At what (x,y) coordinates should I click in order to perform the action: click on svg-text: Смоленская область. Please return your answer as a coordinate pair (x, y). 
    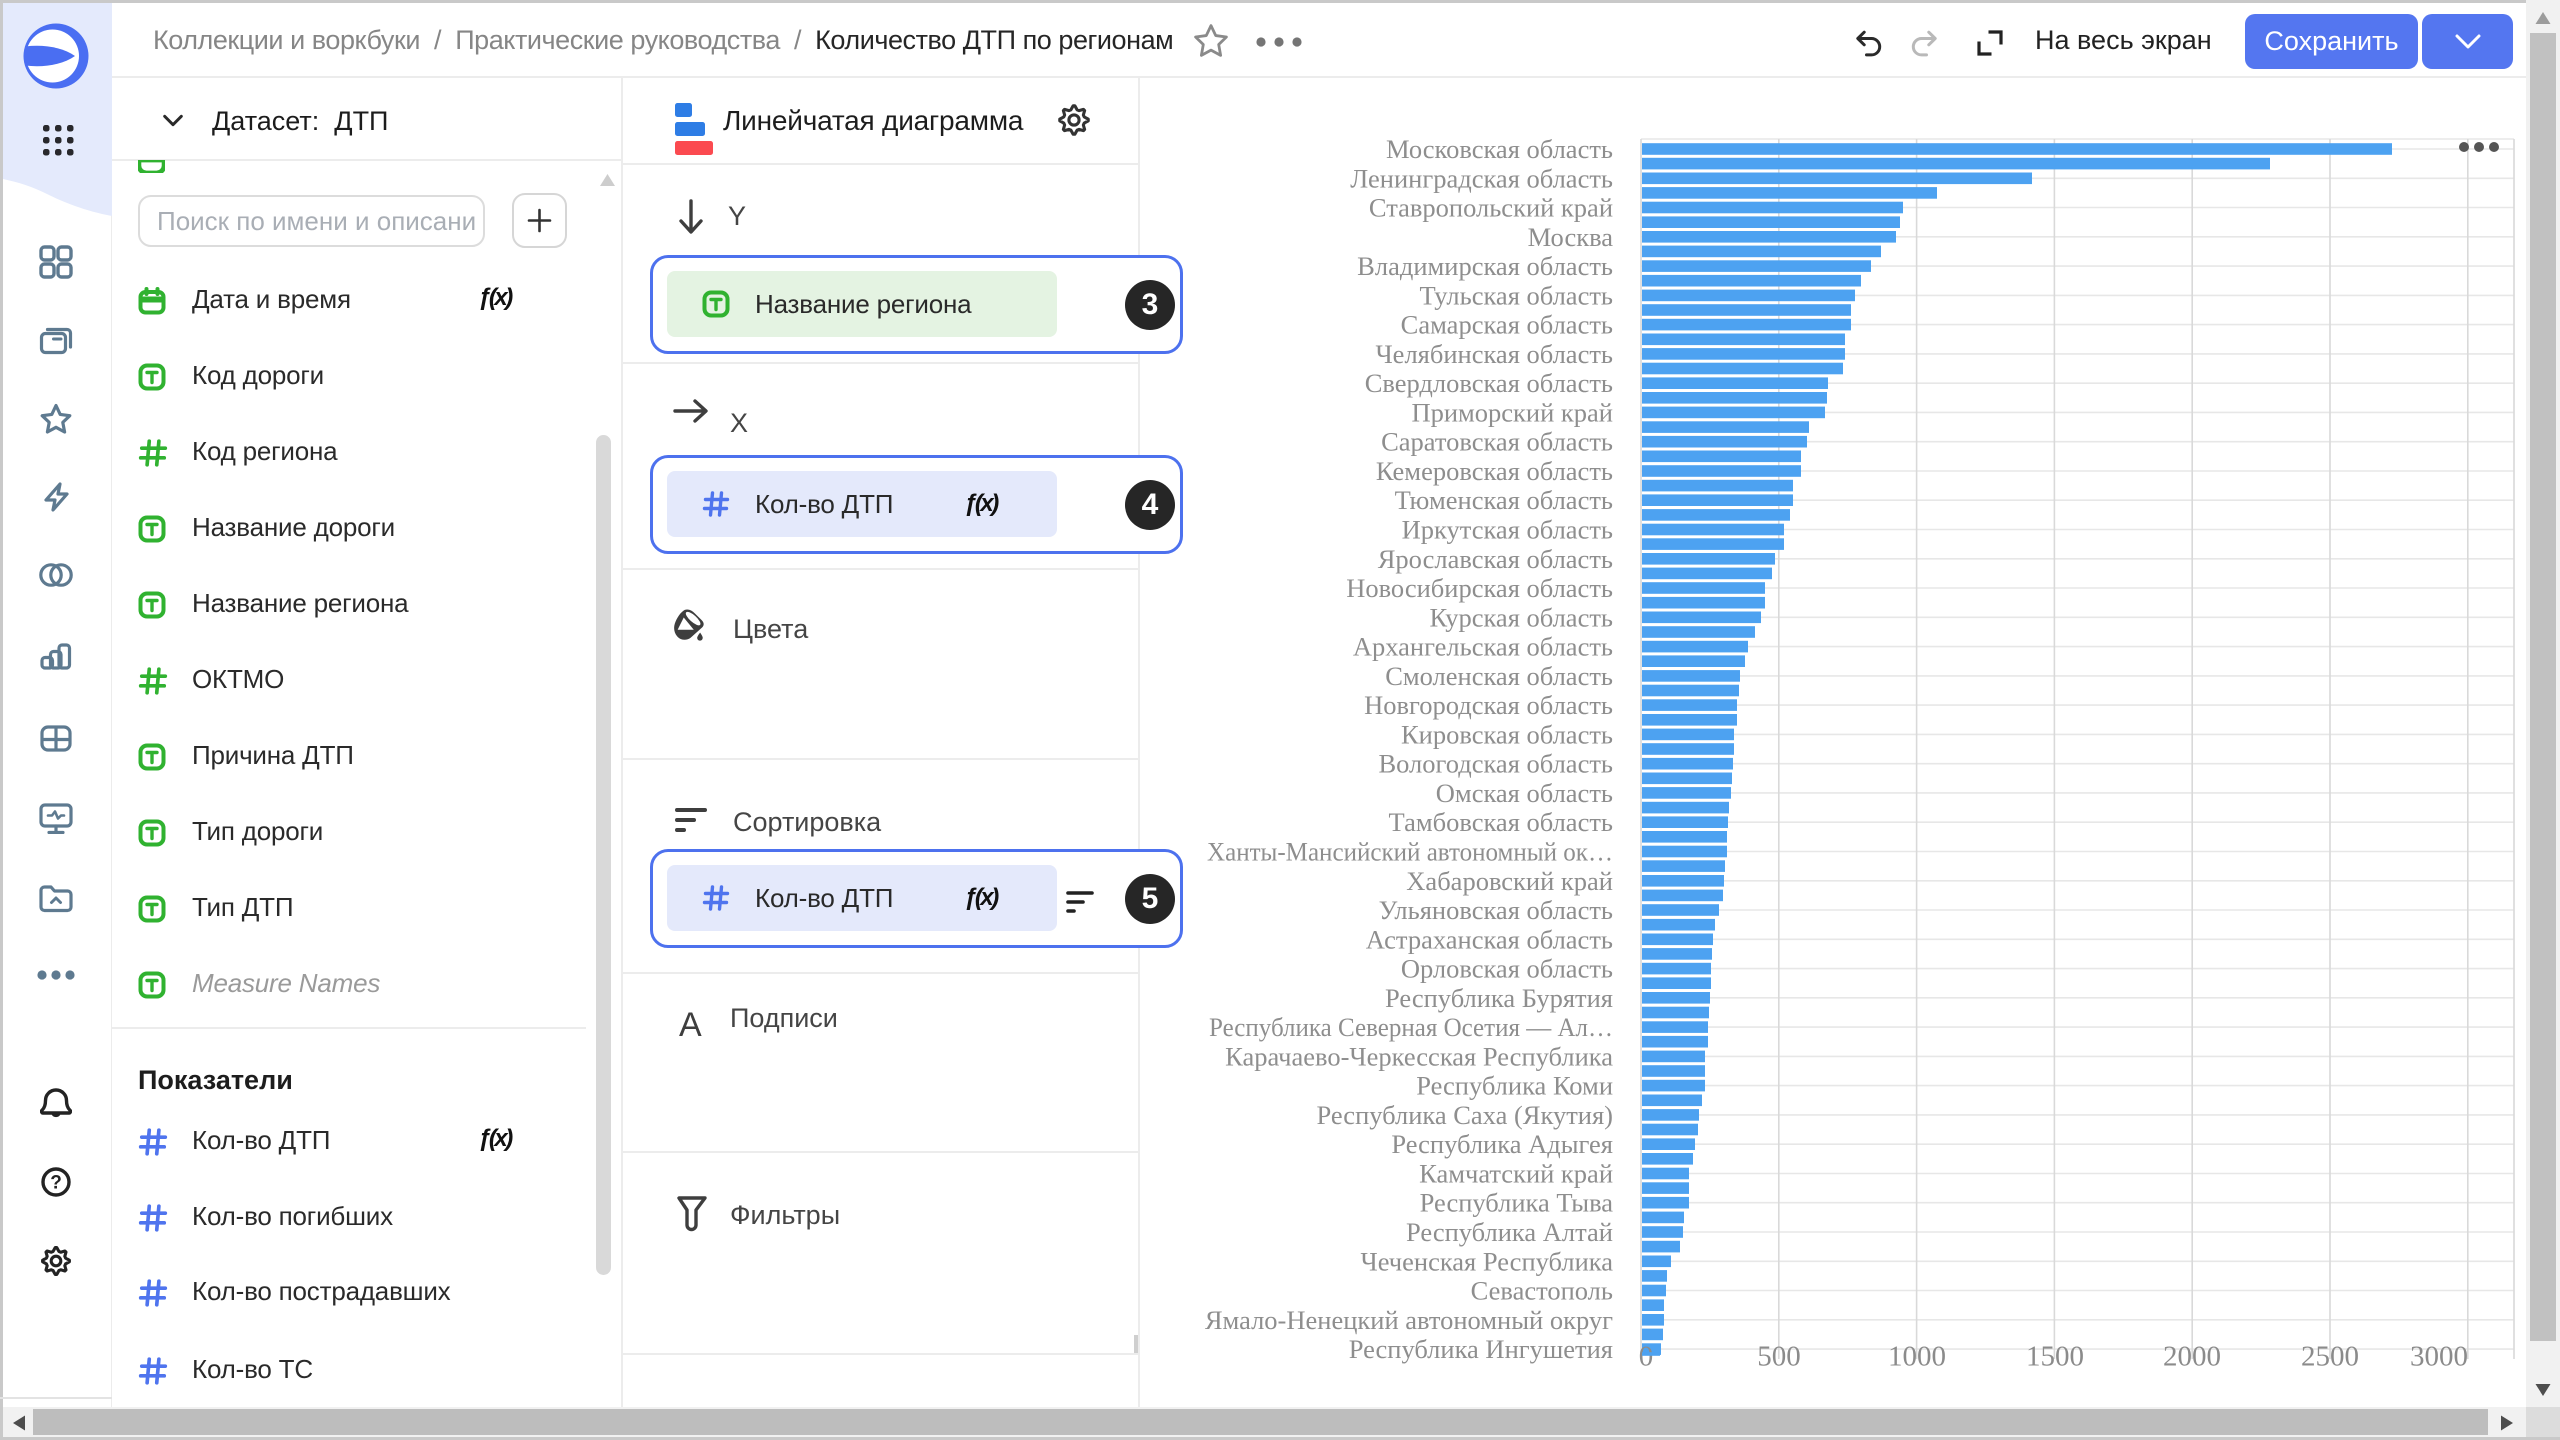
    Looking at the image, I should click on (1499, 676).